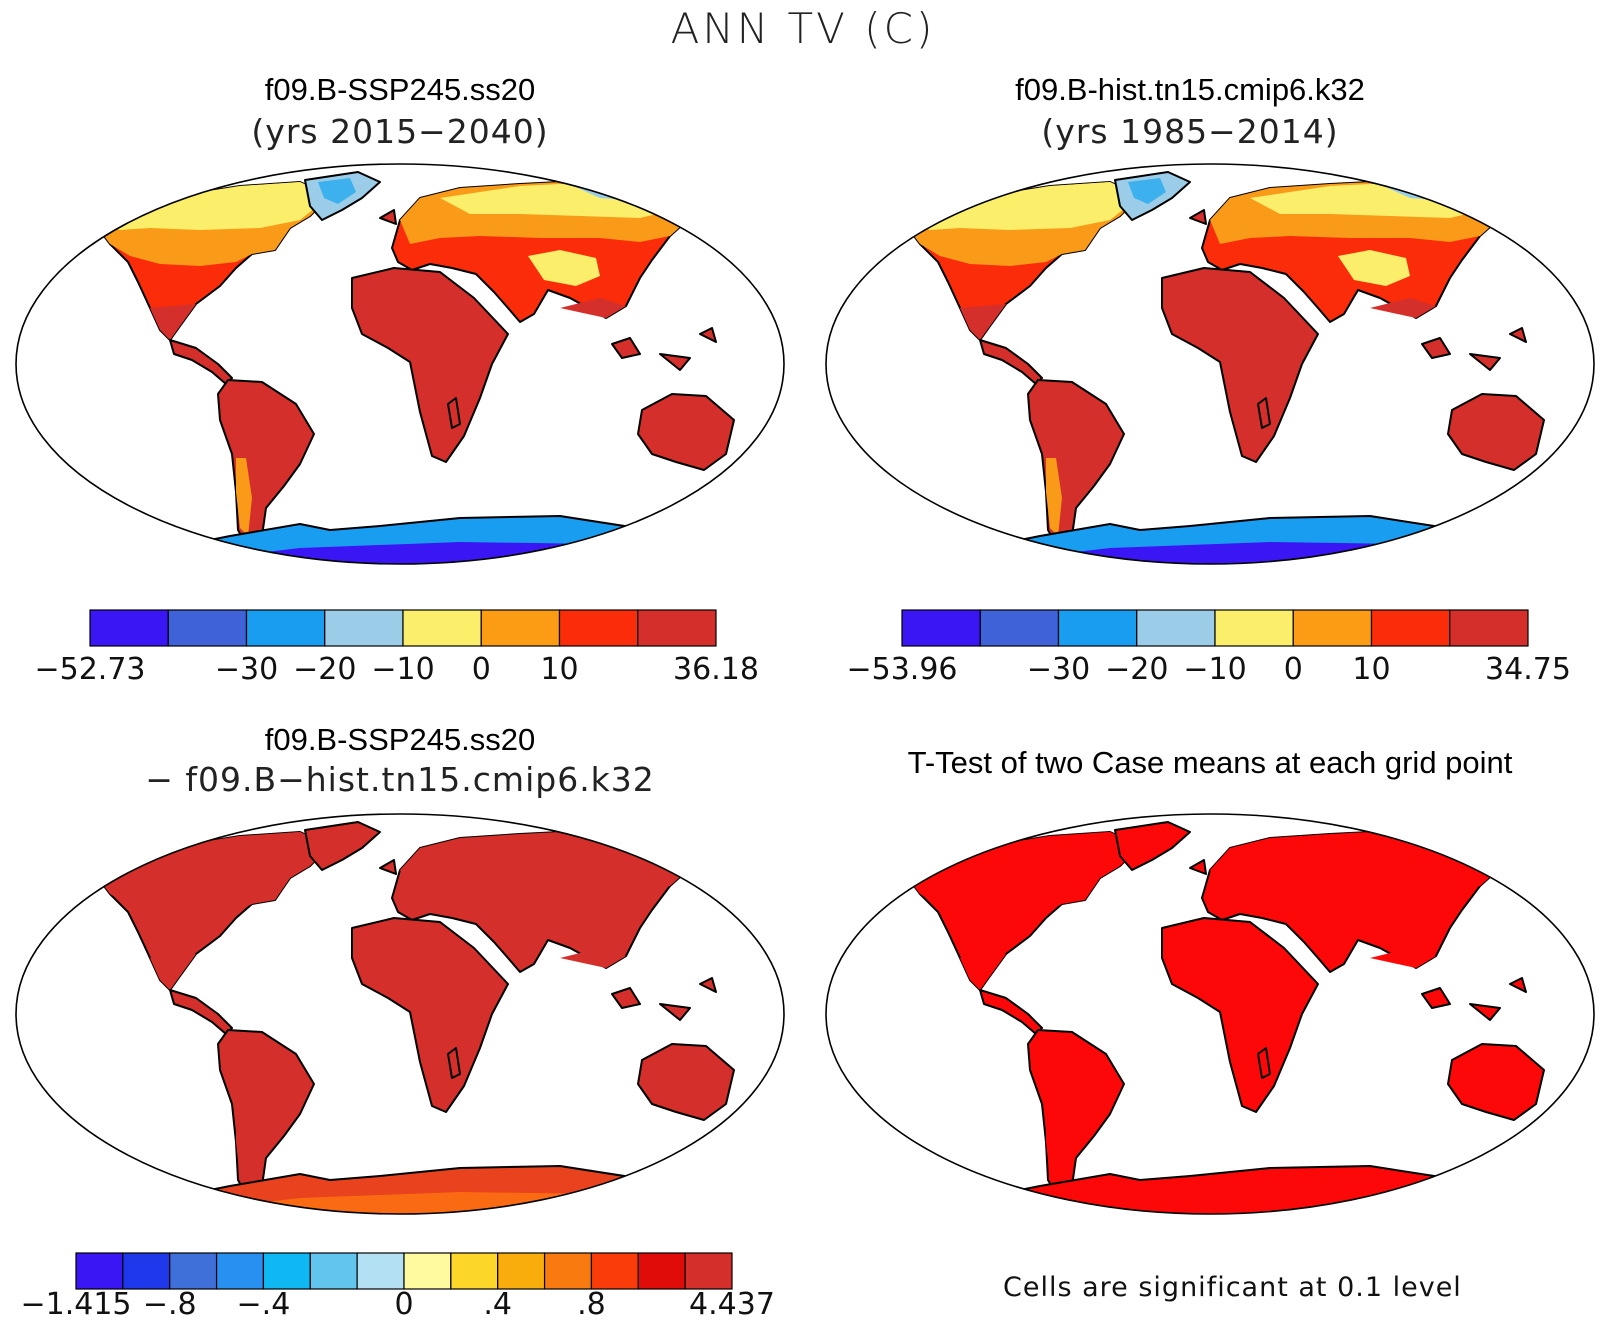 Image resolution: width=1606 pixels, height=1323 pixels. I want to click on north-america-arctic, so click(211, 856).